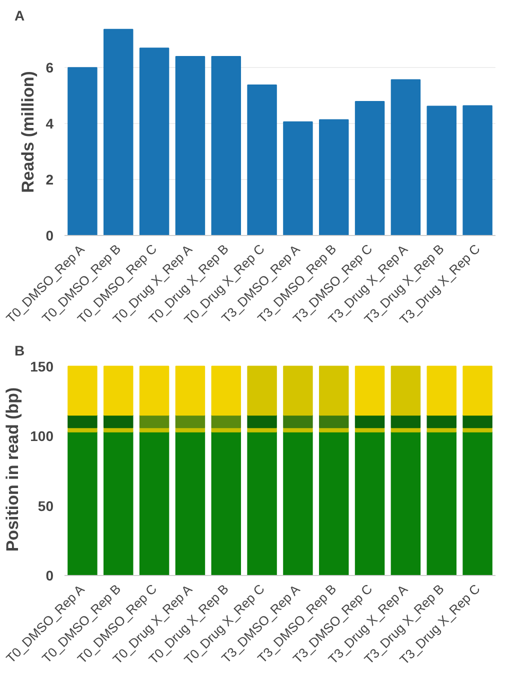 The width and height of the screenshot is (512, 680). What do you see at coordinates (42, 436) in the screenshot?
I see `y-tick-label: 100` at bounding box center [42, 436].